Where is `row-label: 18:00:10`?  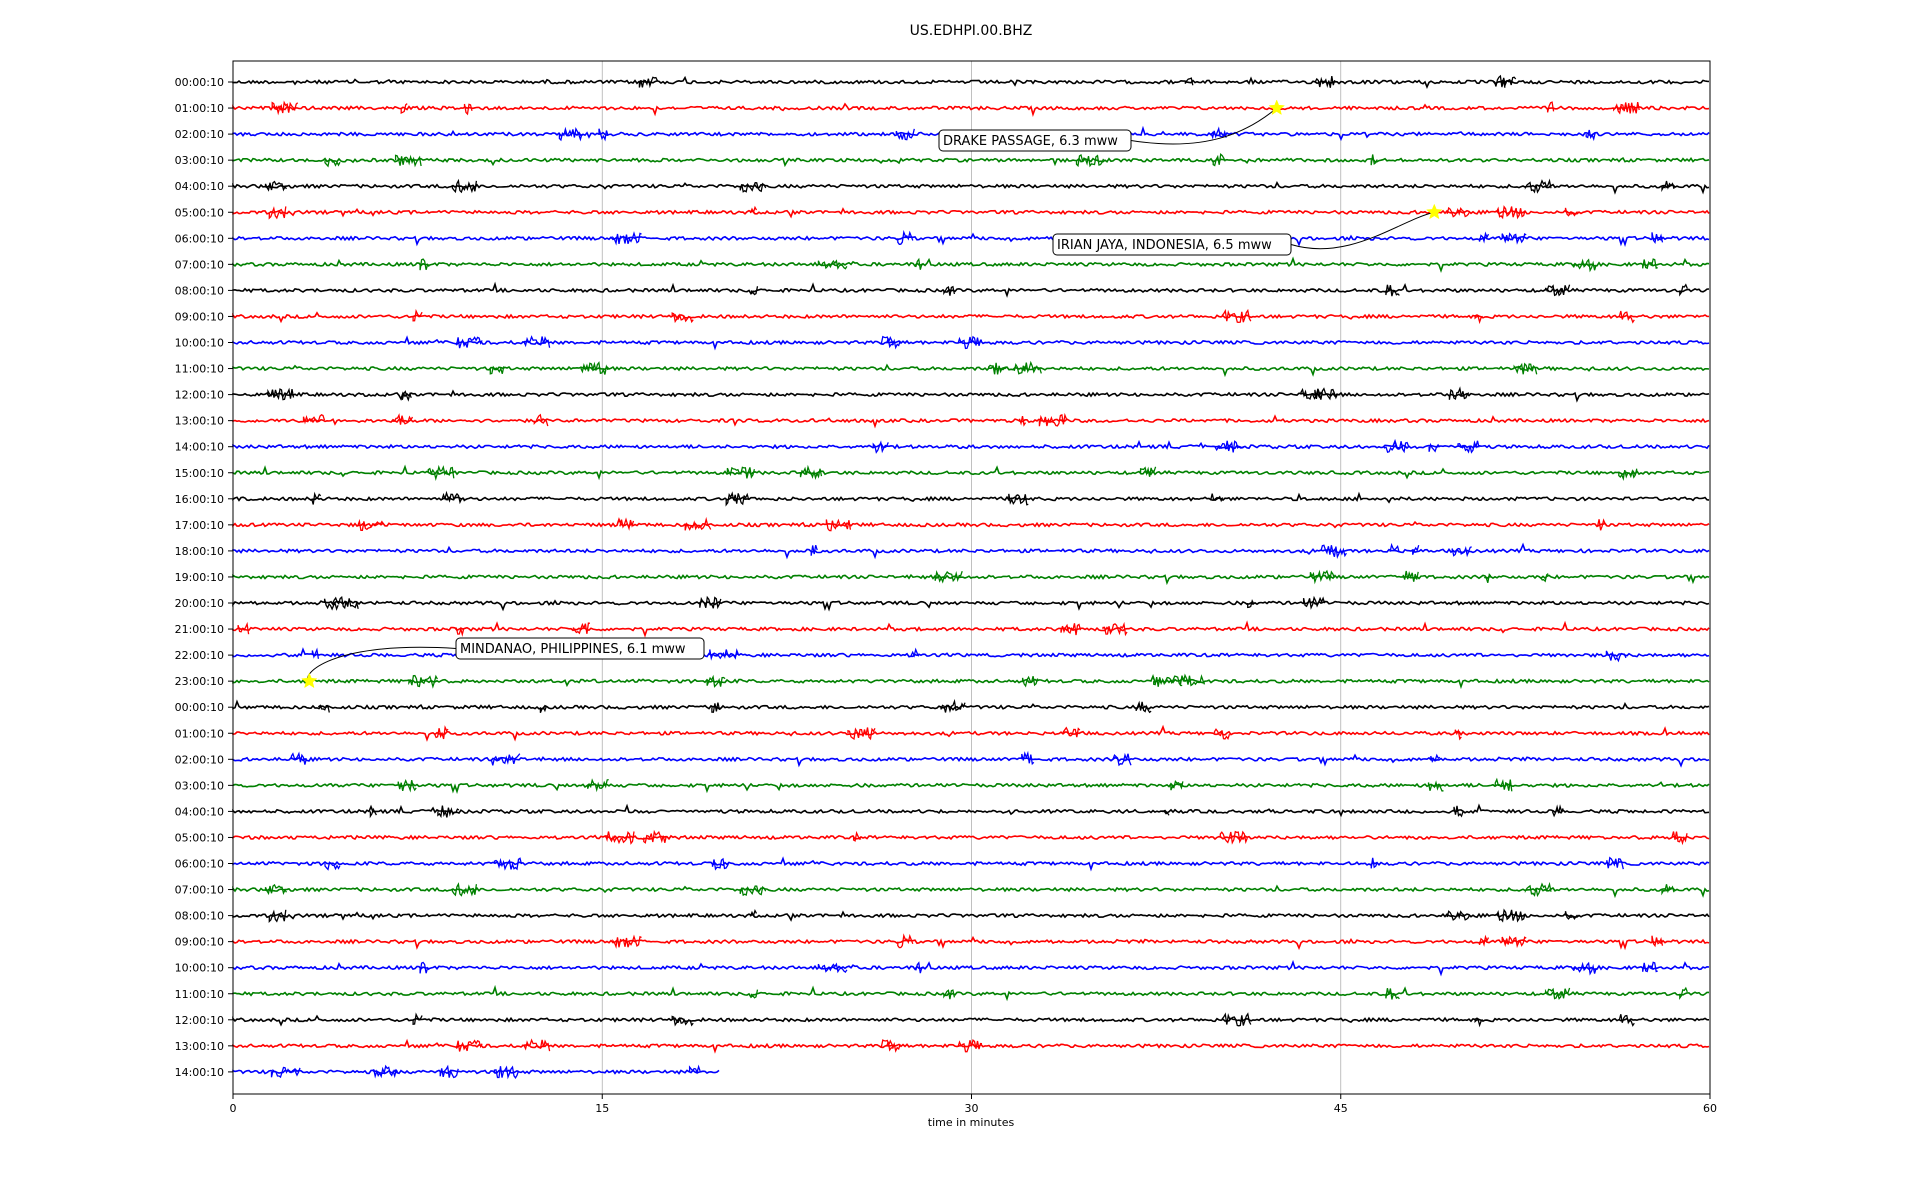
row-label: 18:00:10 is located at coordinates (199, 551).